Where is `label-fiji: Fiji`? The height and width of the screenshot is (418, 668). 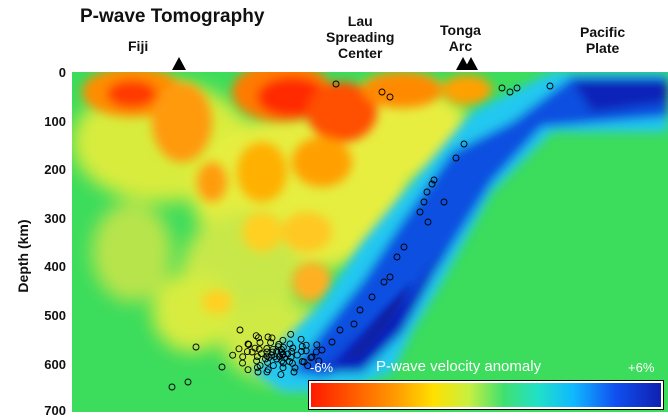 label-fiji: Fiji is located at coordinates (138, 46).